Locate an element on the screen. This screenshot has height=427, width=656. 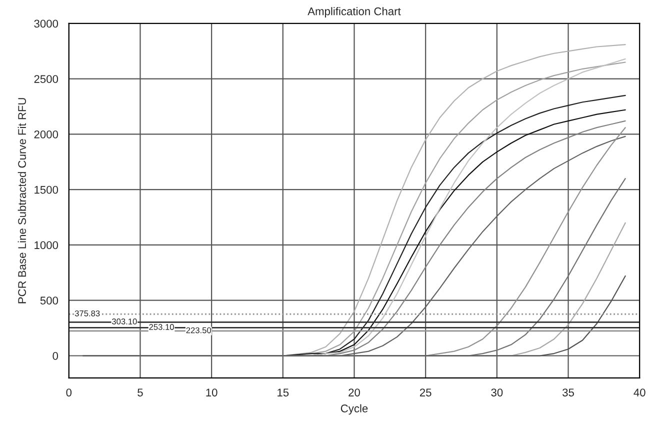
chart-title: Amplification Chart is located at coordinates (354, 12).